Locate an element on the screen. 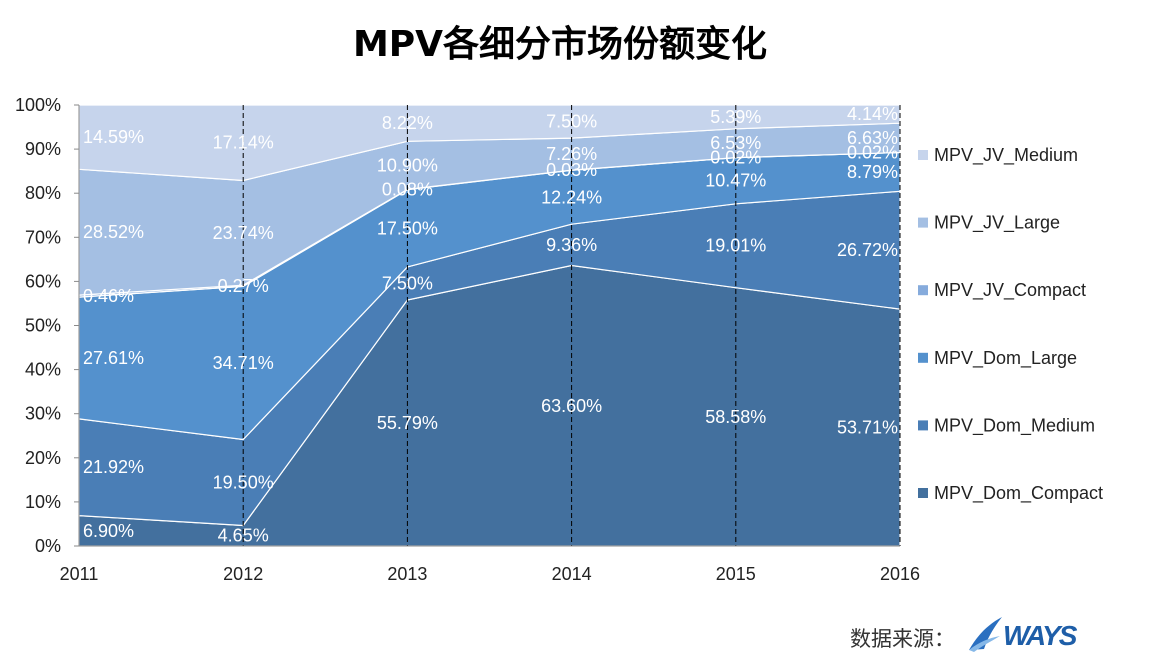 This screenshot has width=1170, height=665. logo-swoosh-icon is located at coordinates (985, 634).